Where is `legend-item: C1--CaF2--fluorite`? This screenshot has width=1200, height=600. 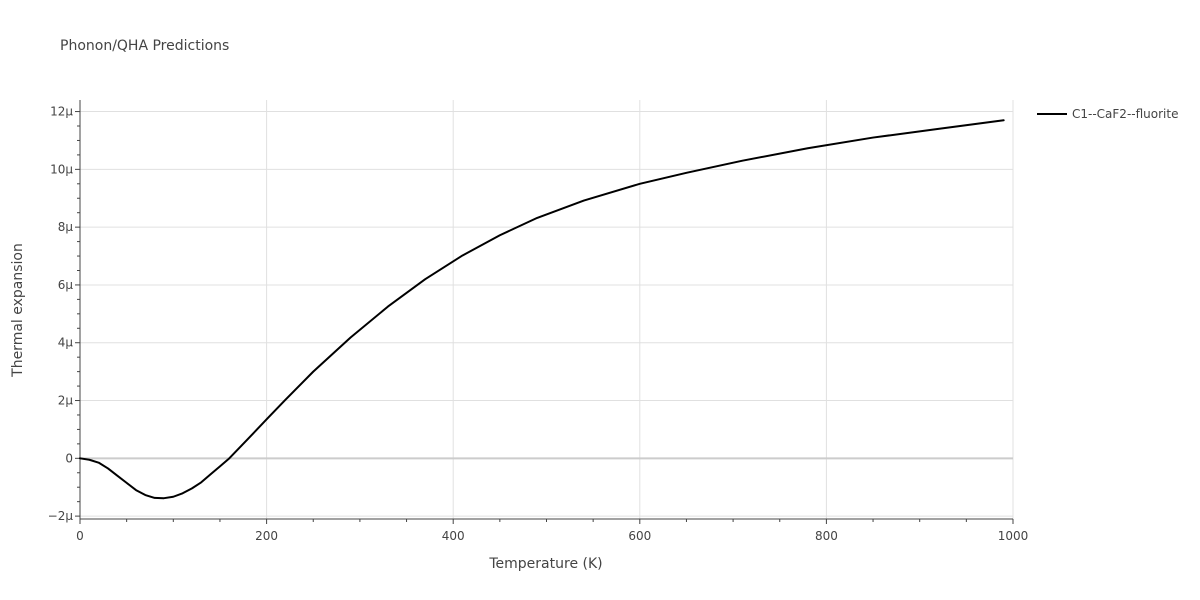
legend-item: C1--CaF2--fluorite is located at coordinates (1107, 114).